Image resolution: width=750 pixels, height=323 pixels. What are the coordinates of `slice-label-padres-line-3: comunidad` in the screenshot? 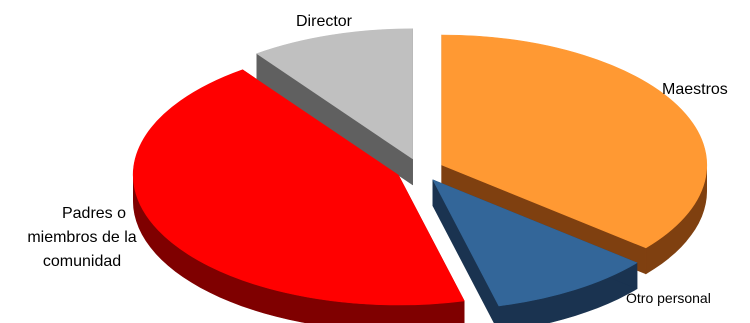 It's located at (82, 261).